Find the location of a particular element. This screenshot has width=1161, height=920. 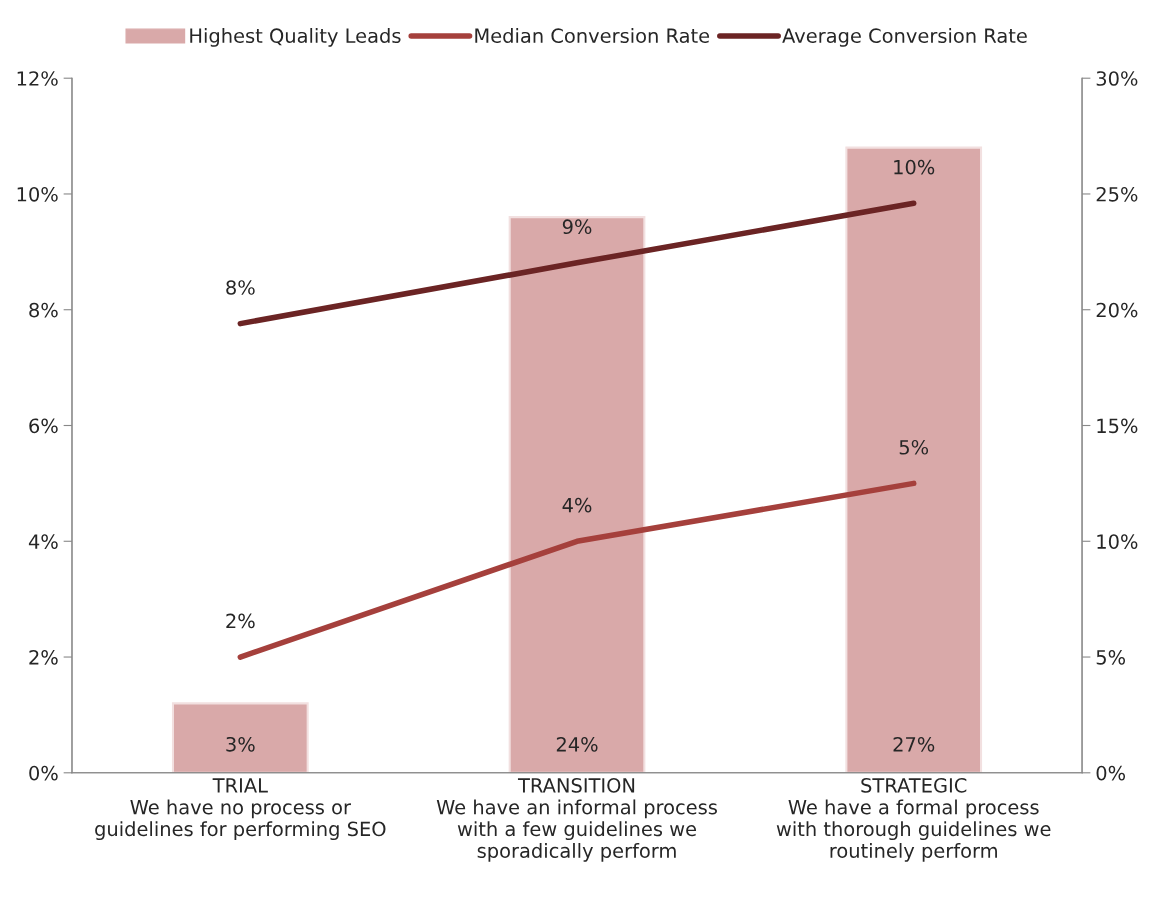

y2-tick-label: 20% is located at coordinates (1117, 310).